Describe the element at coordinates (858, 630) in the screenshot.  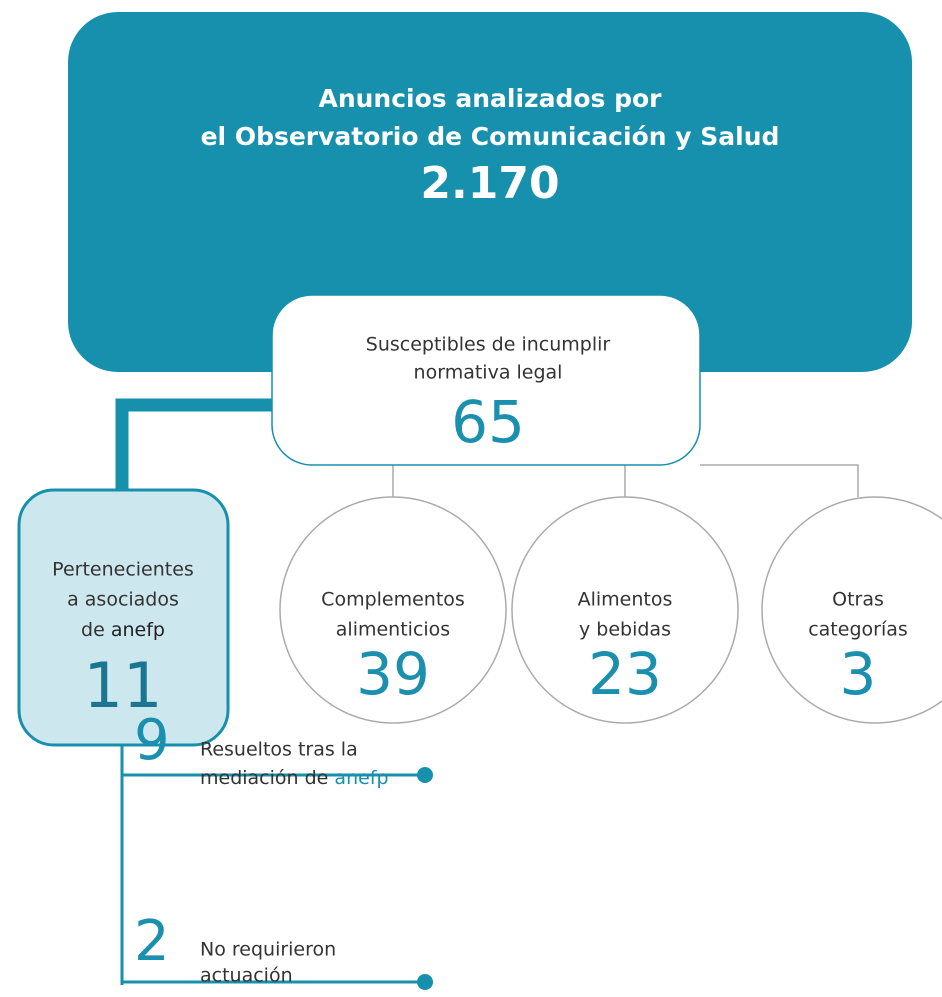
I see `category-label: categorías` at that location.